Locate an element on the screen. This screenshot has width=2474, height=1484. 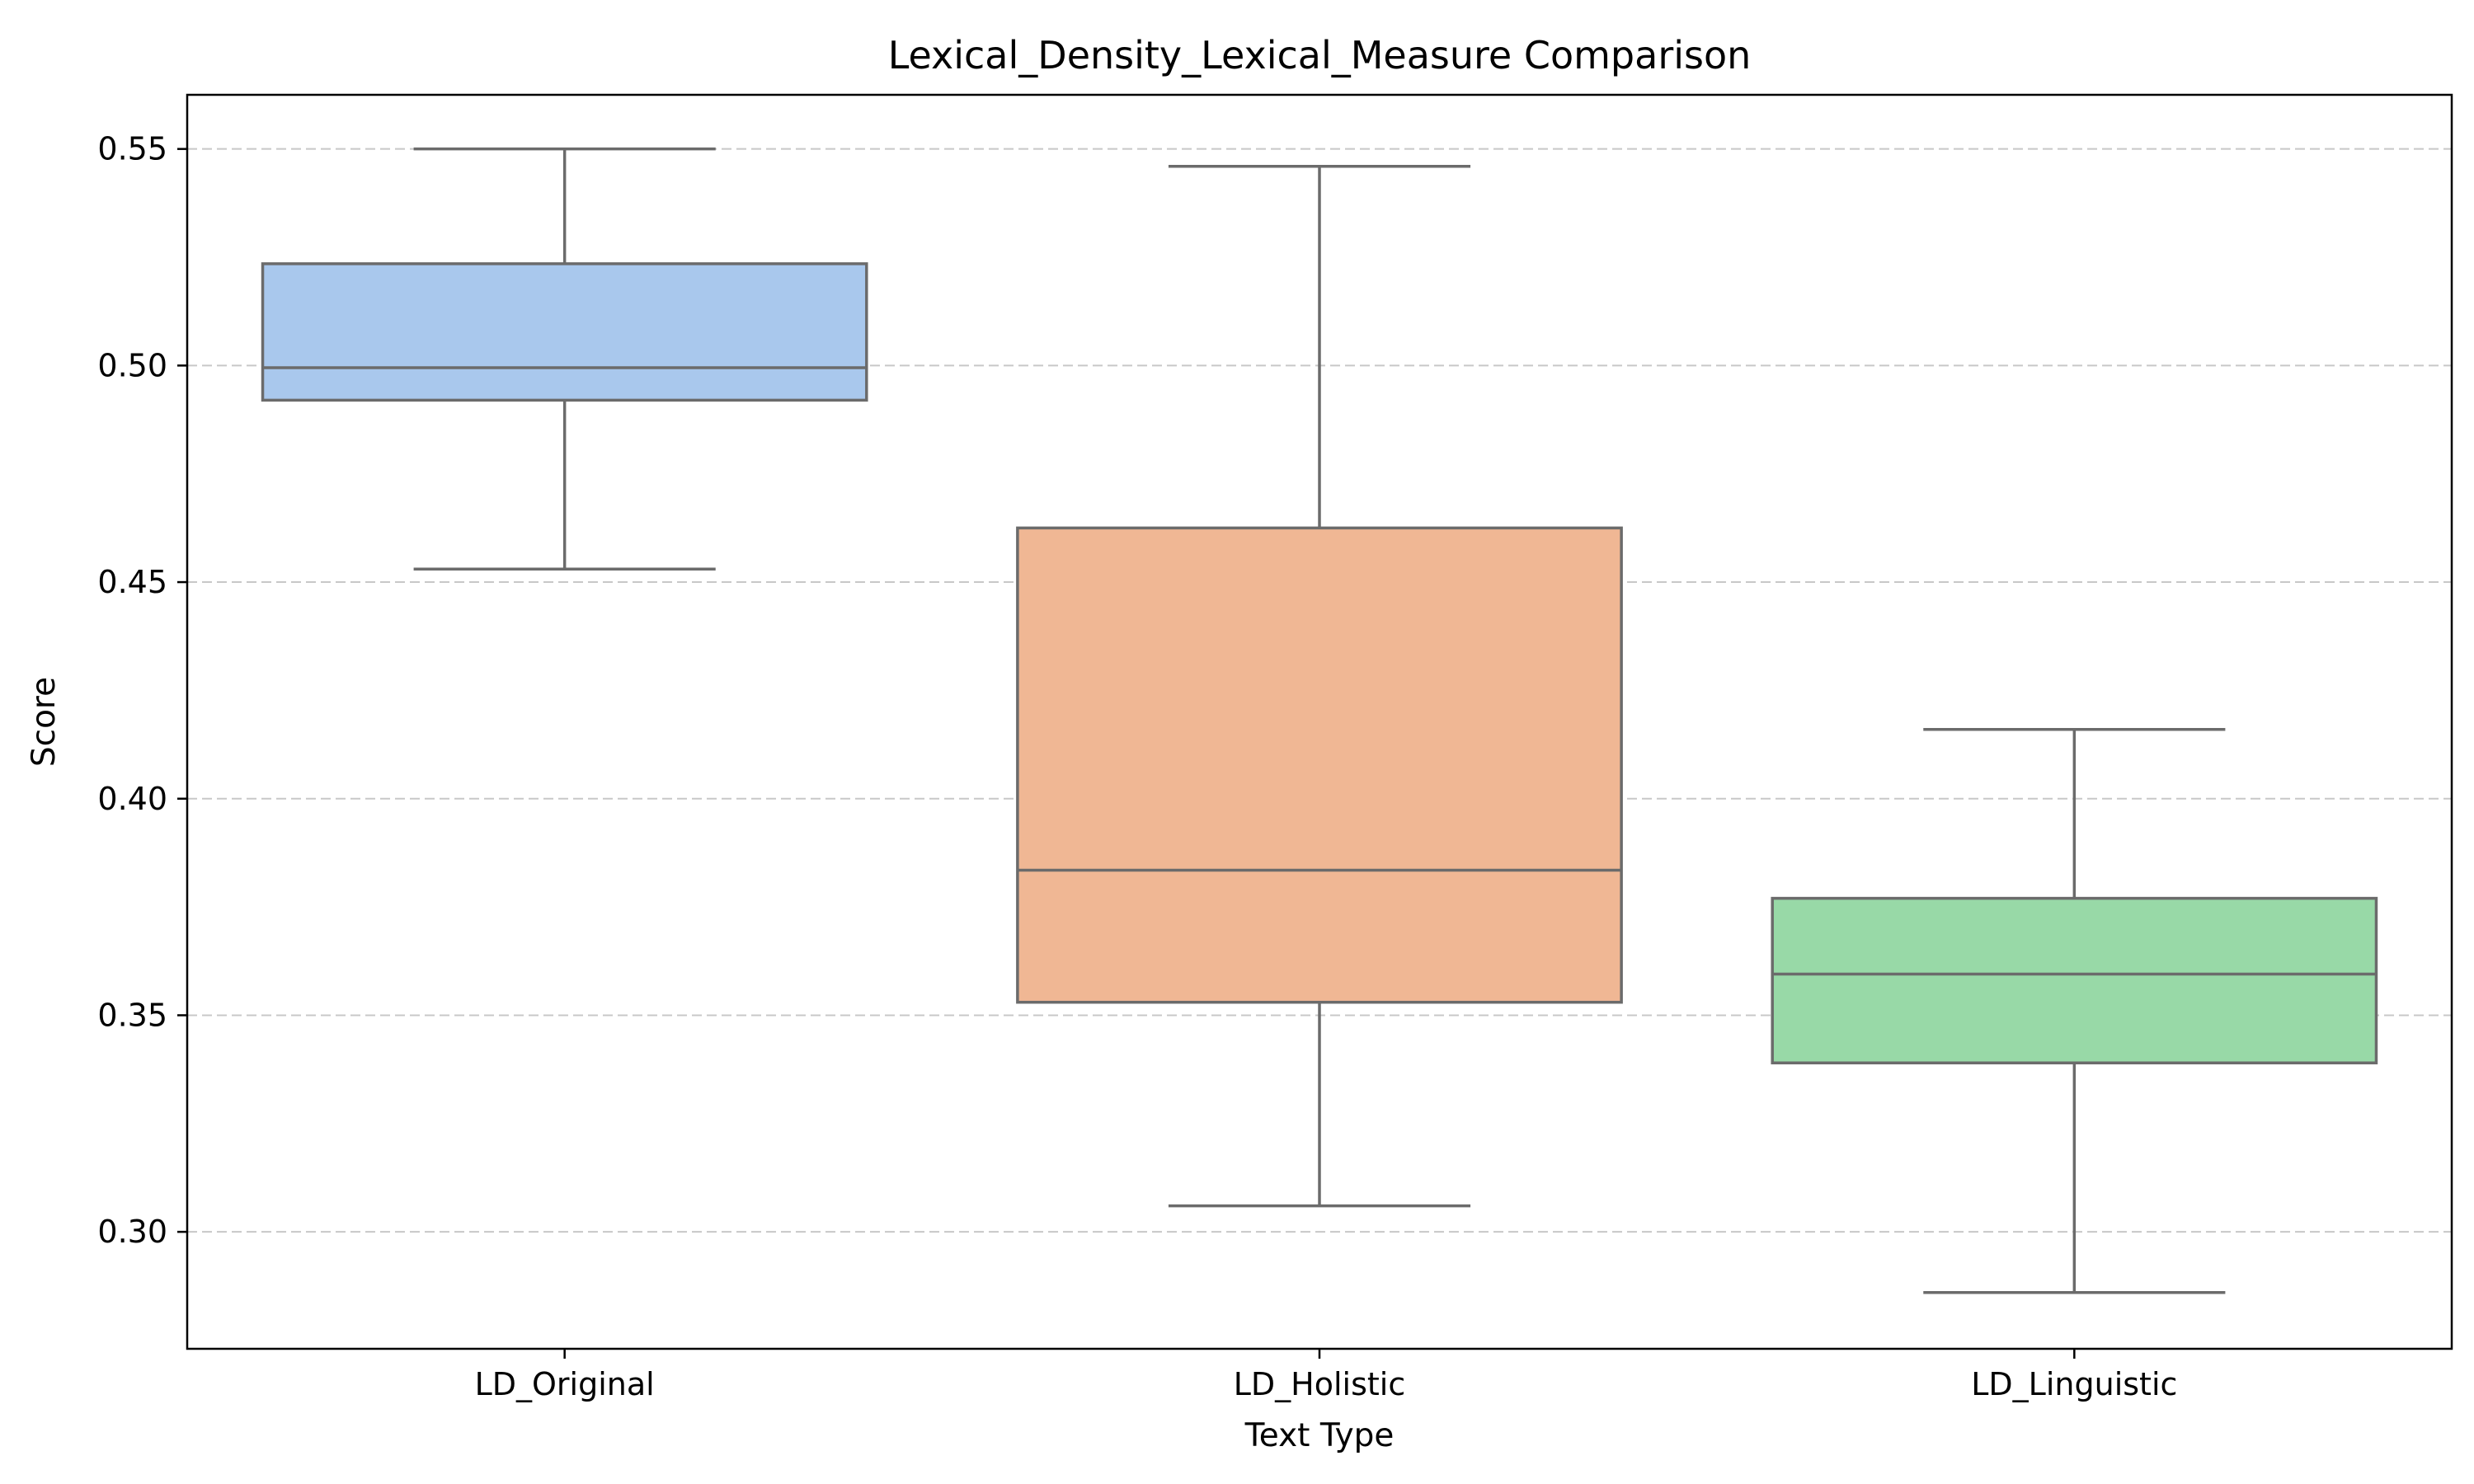
y-axis-ticks: 0.30 0.35 0.40 0.45 0.50 0.55 is located at coordinates (142, 690).